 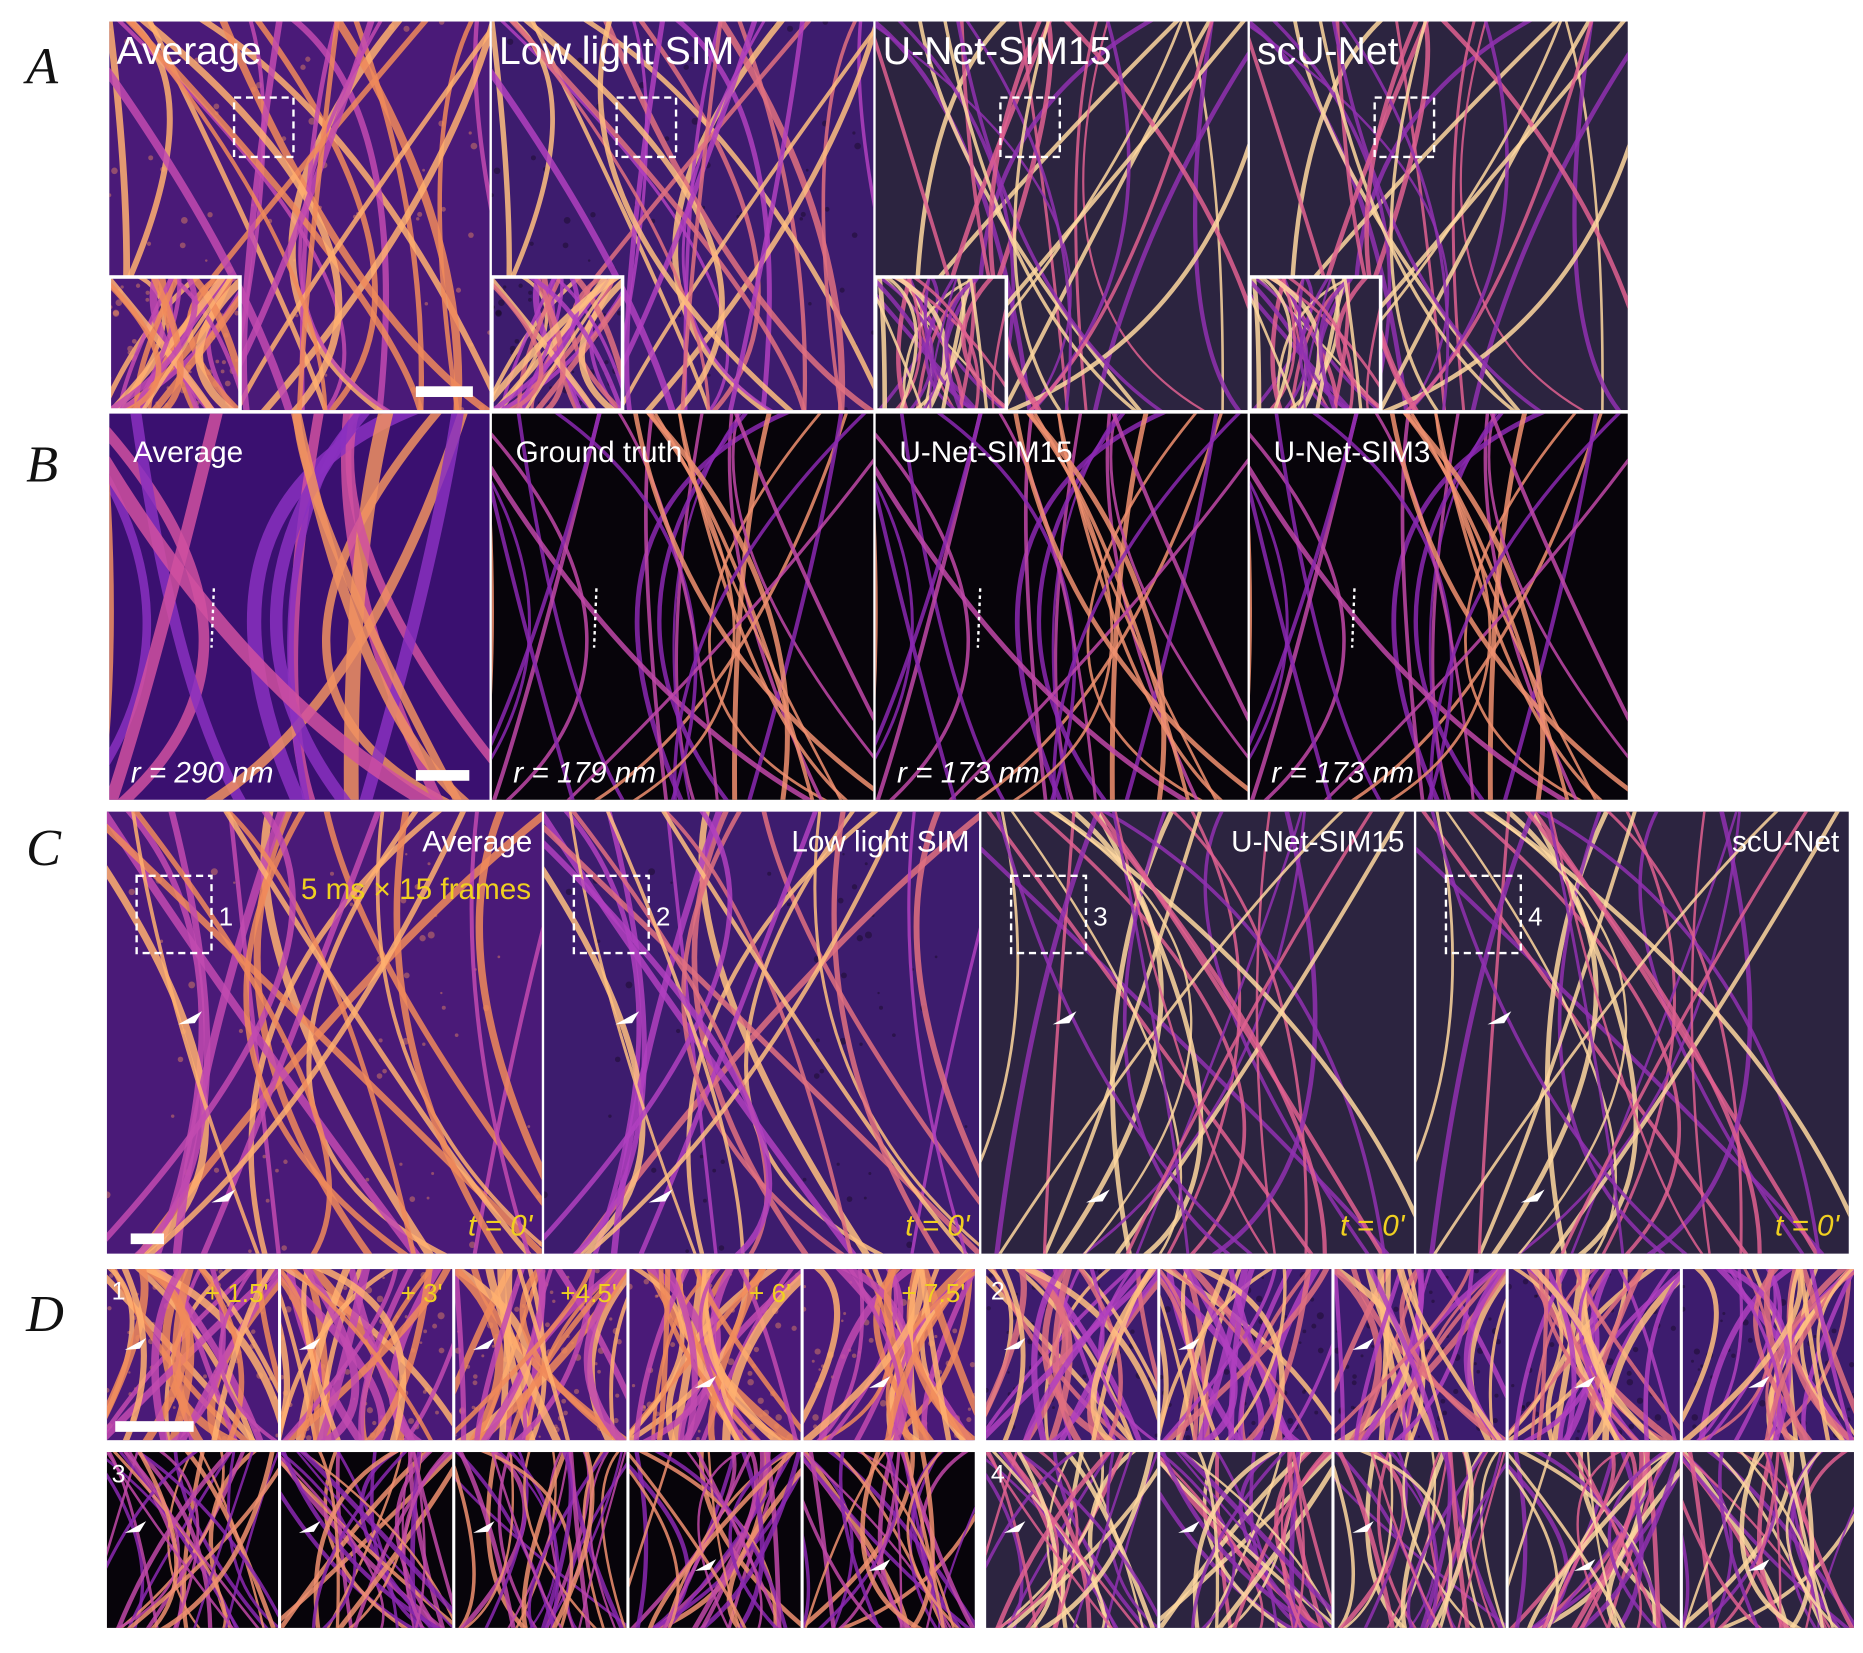 I want to click on profile-line, so click(x=595, y=618).